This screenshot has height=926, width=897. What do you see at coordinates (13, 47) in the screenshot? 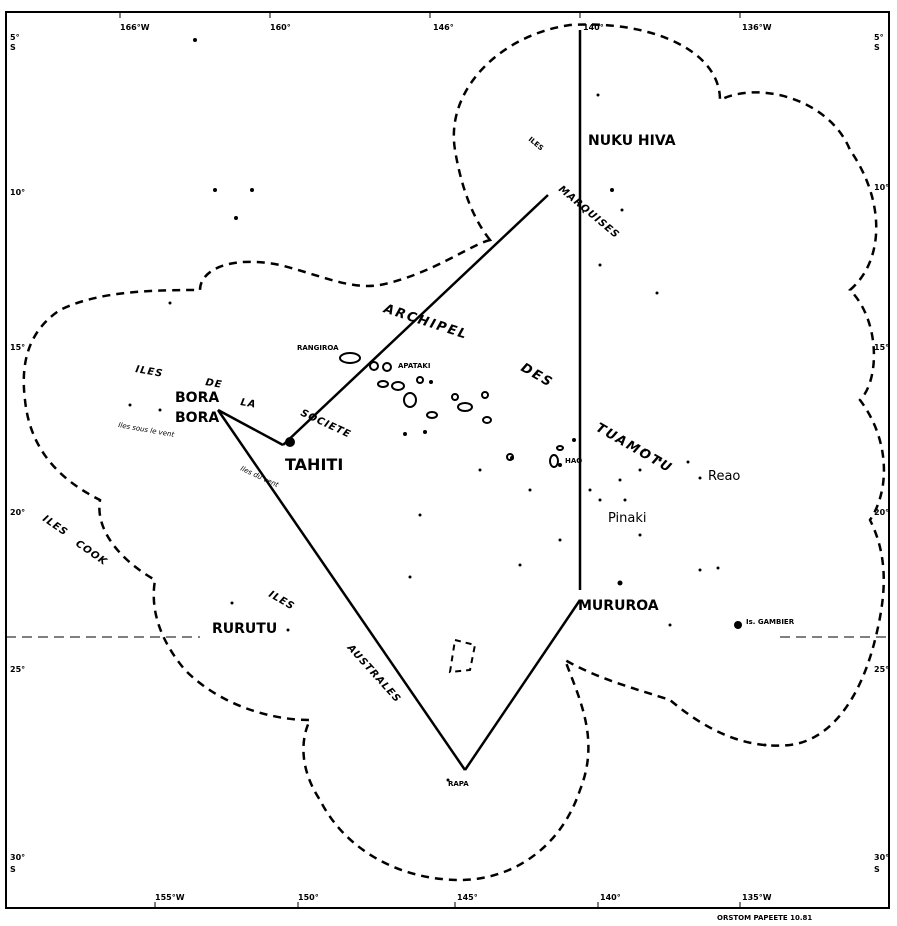
I see `tick-left-s: S` at bounding box center [13, 47].